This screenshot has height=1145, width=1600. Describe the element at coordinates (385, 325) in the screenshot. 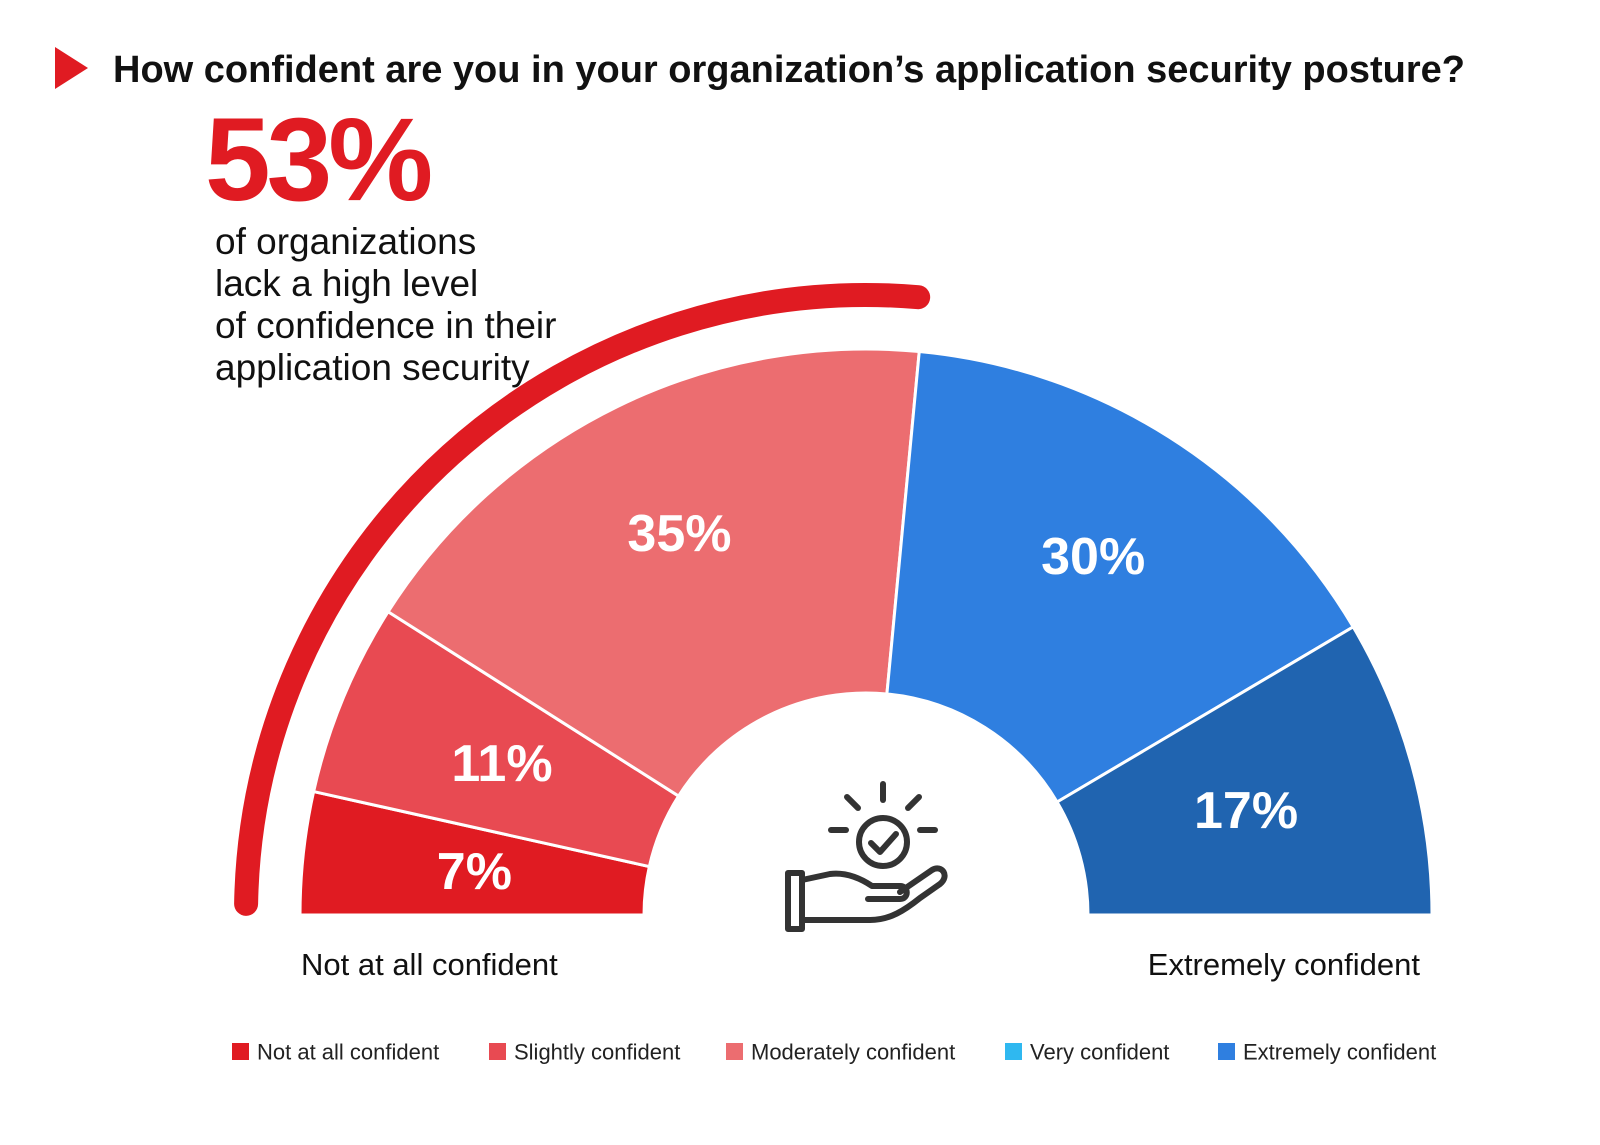

I see `highlight-line-3: of confidence in their` at that location.